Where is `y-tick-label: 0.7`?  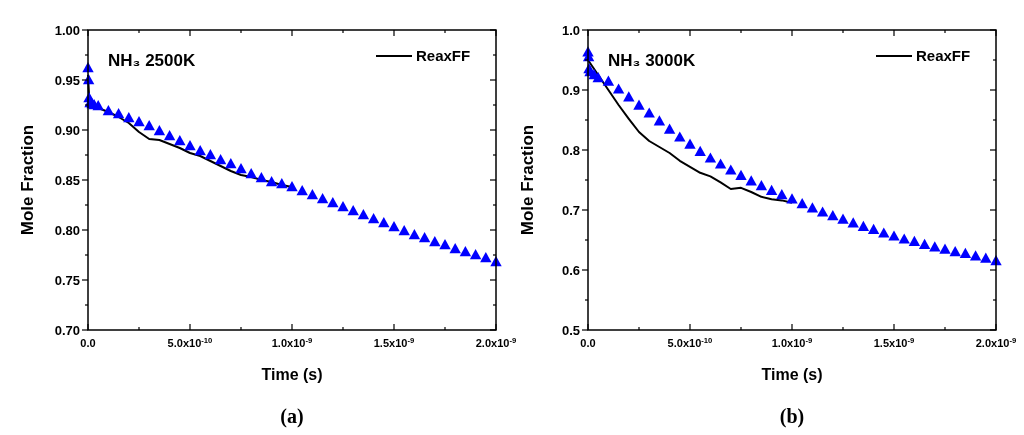 y-tick-label: 0.7 is located at coordinates (570, 210).